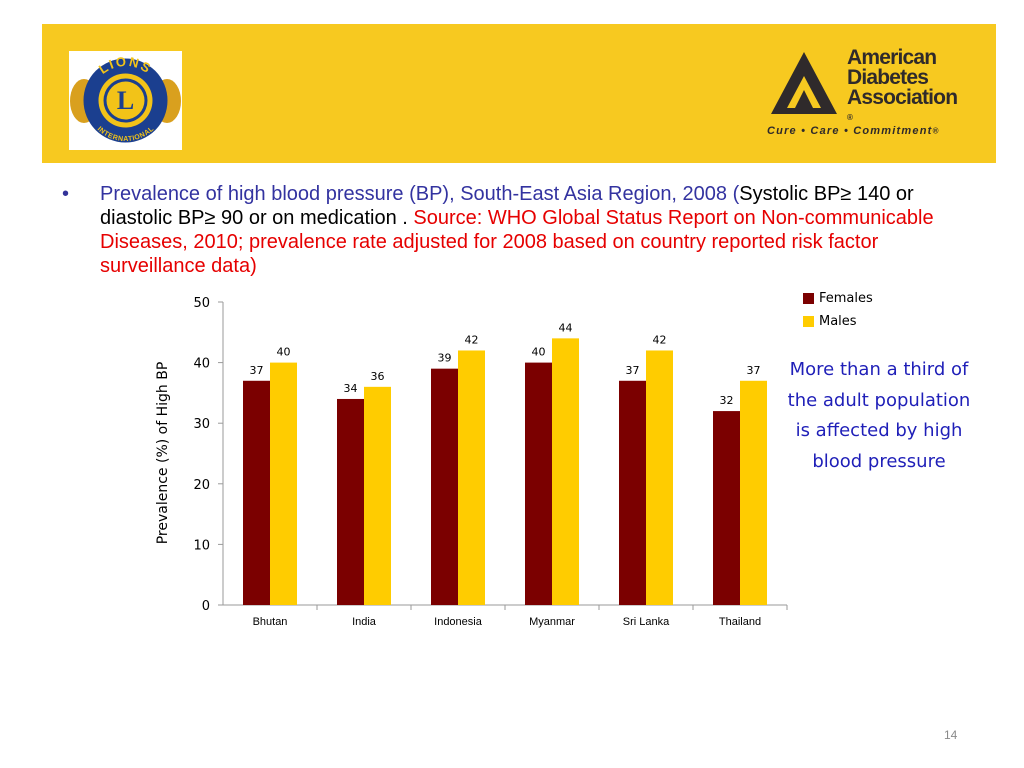  Describe the element at coordinates (201, 364) in the screenshot. I see `y-tick-label: 40` at that location.